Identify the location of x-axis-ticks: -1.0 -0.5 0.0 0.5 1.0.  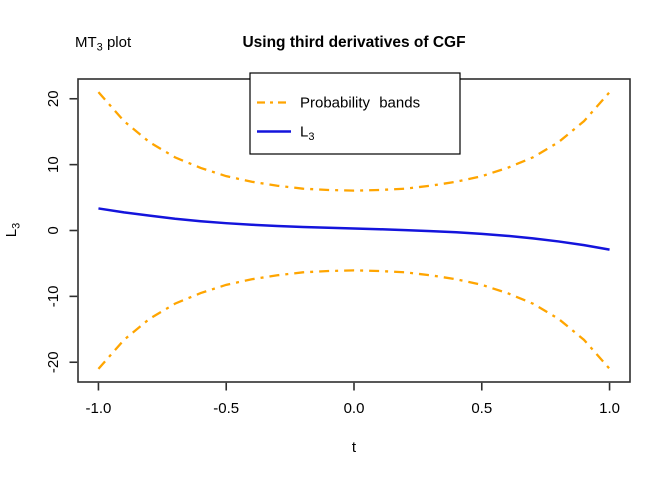
(353, 399).